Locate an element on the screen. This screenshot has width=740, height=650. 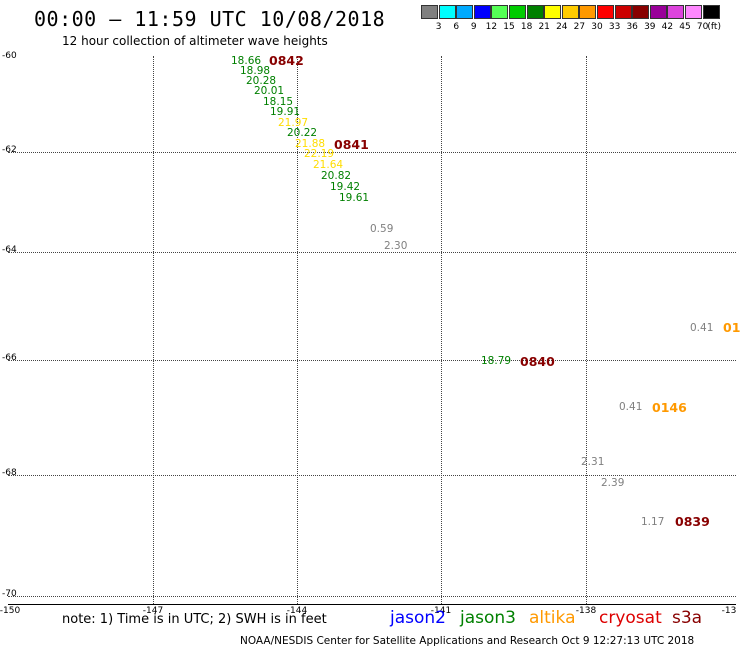
wave-height-value: 20.28 is located at coordinates (261, 81).